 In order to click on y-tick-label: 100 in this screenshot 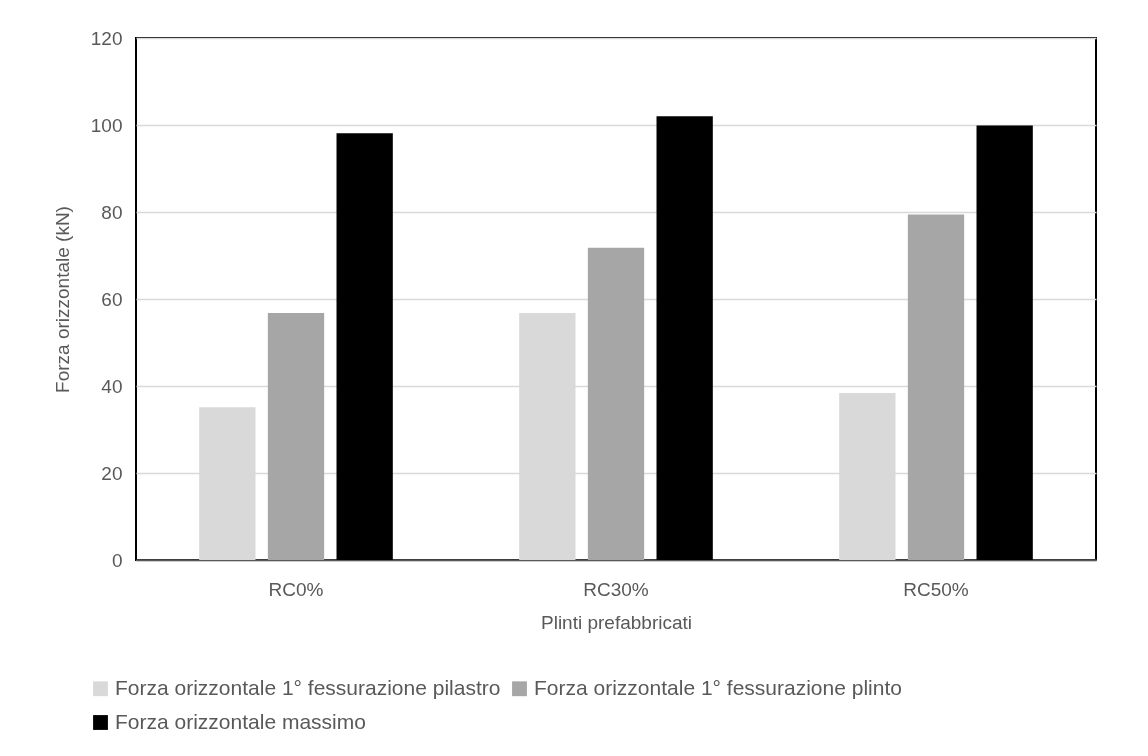, I will do `click(106, 125)`.